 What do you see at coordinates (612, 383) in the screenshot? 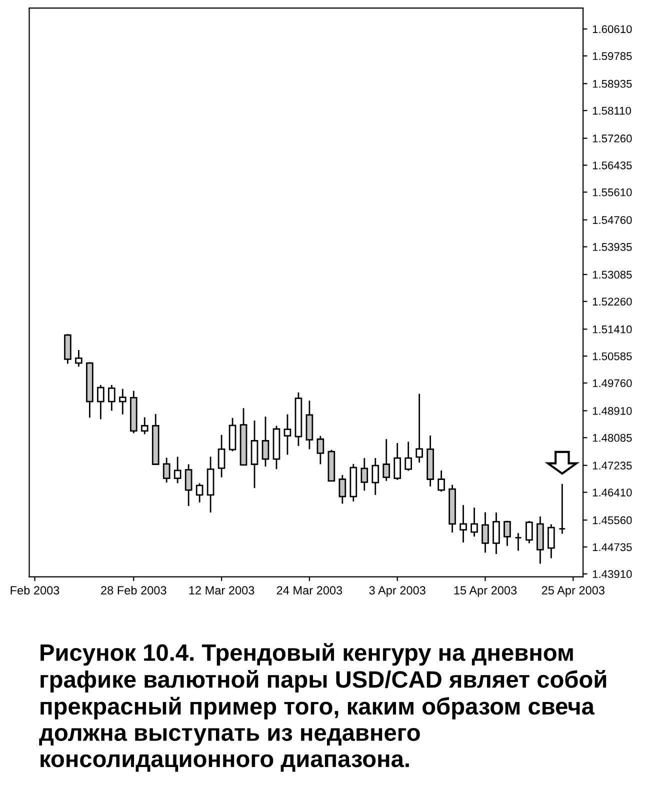
I see `y-tick-label: 1.49760` at bounding box center [612, 383].